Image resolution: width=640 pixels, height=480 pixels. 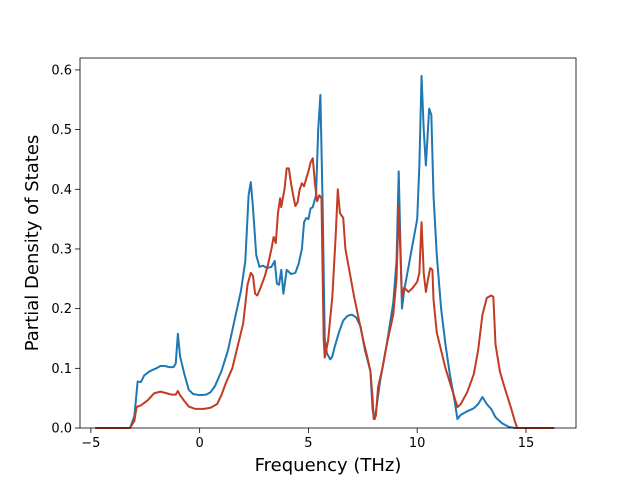 I want to click on x-tick-label: 0, so click(x=200, y=443).